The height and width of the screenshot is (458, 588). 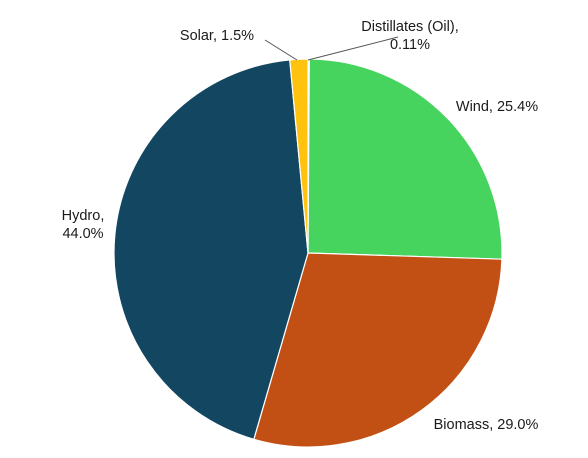 I want to click on pie-slice-wind, so click(x=405, y=159).